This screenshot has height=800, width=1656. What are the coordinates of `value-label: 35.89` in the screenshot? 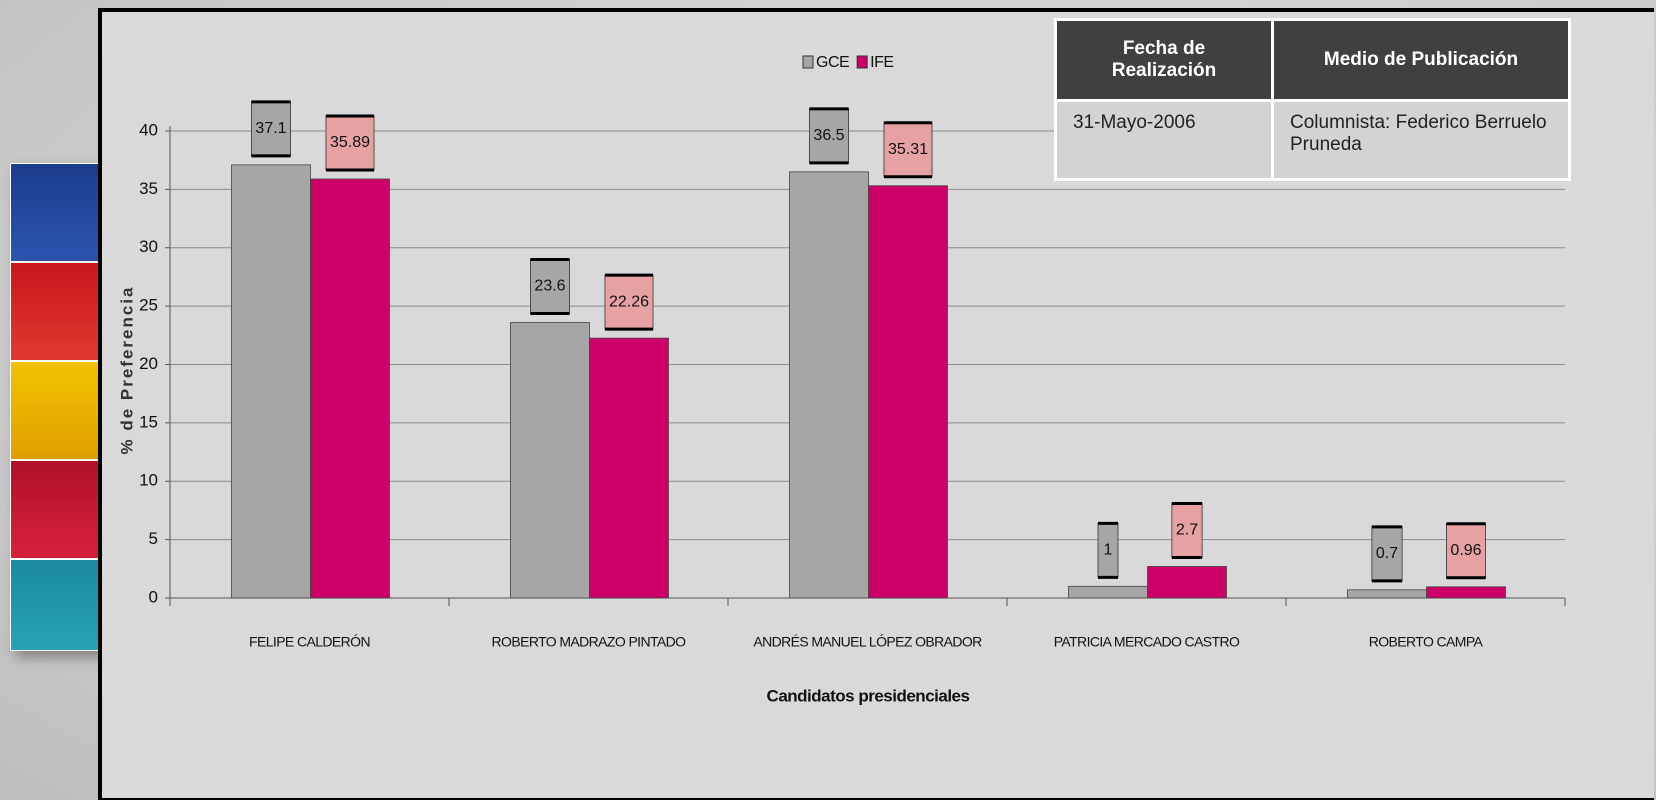 It's located at (350, 142).